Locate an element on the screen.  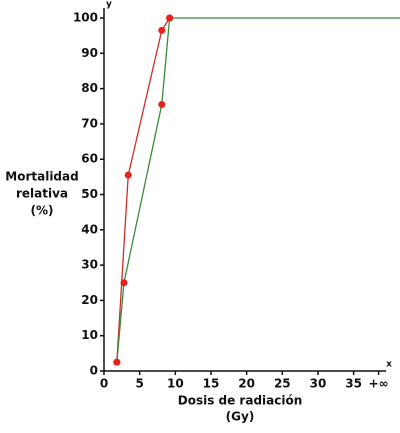
y-tick-label: 40 is located at coordinates (89, 229).